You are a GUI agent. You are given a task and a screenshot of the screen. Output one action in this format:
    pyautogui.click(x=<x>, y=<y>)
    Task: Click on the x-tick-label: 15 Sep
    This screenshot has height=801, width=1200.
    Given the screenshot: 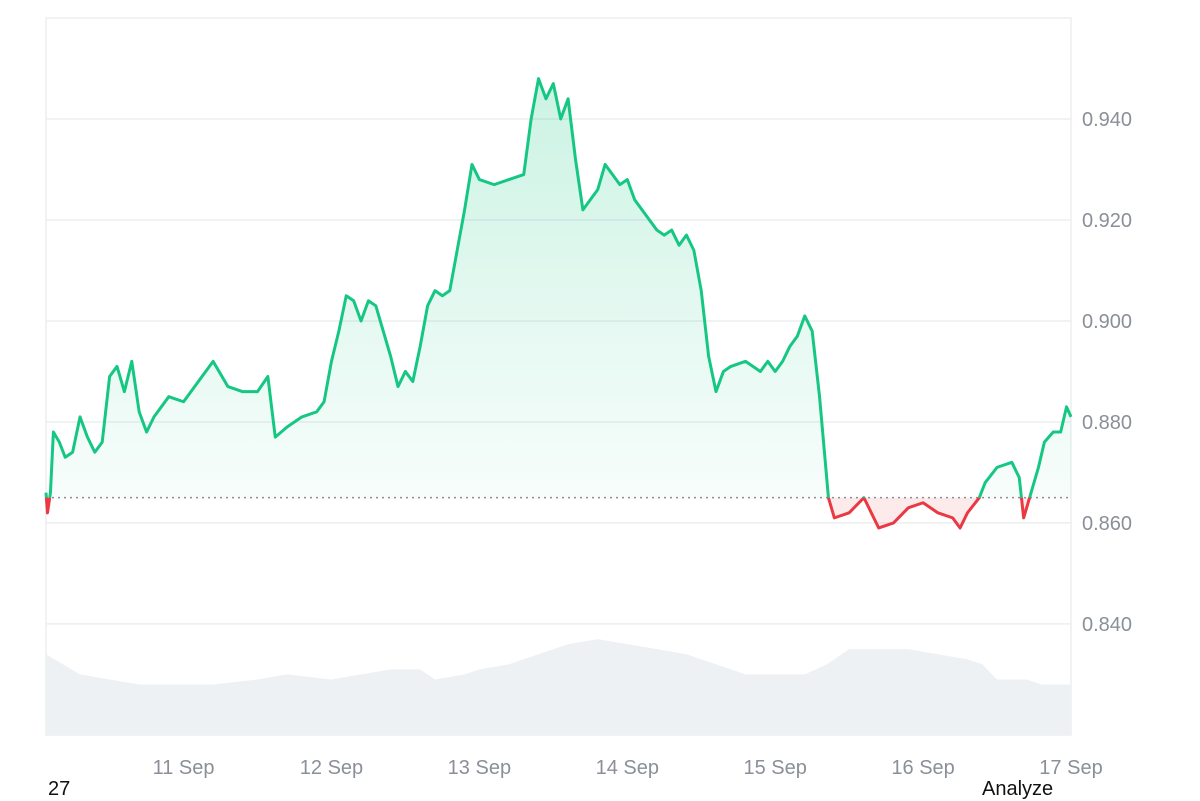 What is the action you would take?
    pyautogui.click(x=774, y=768)
    